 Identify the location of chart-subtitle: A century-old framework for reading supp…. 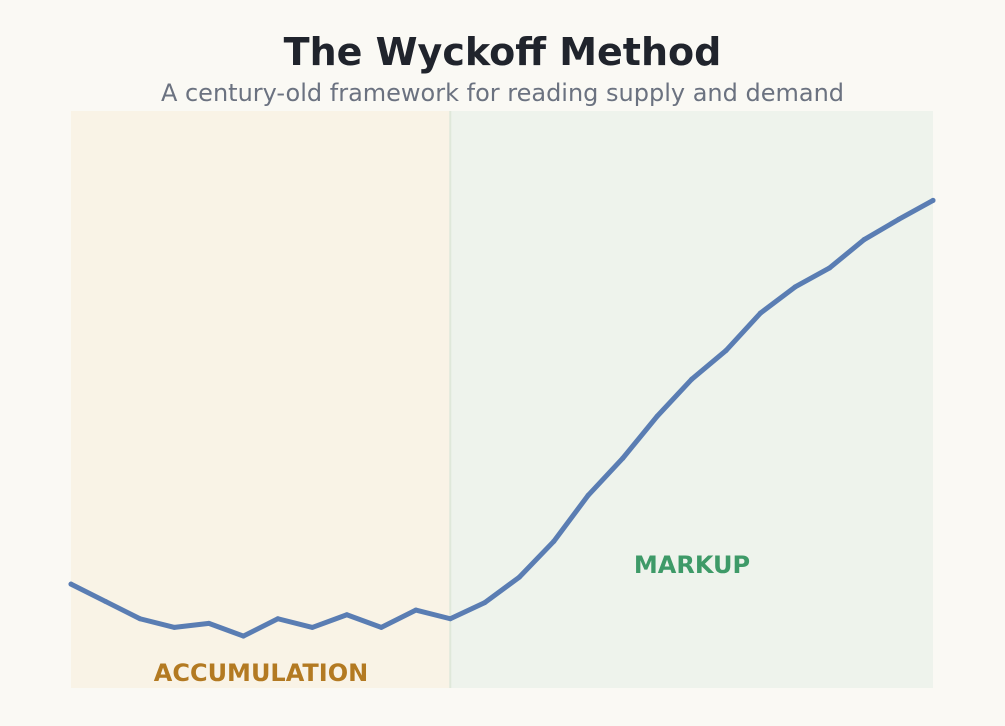
(502, 93).